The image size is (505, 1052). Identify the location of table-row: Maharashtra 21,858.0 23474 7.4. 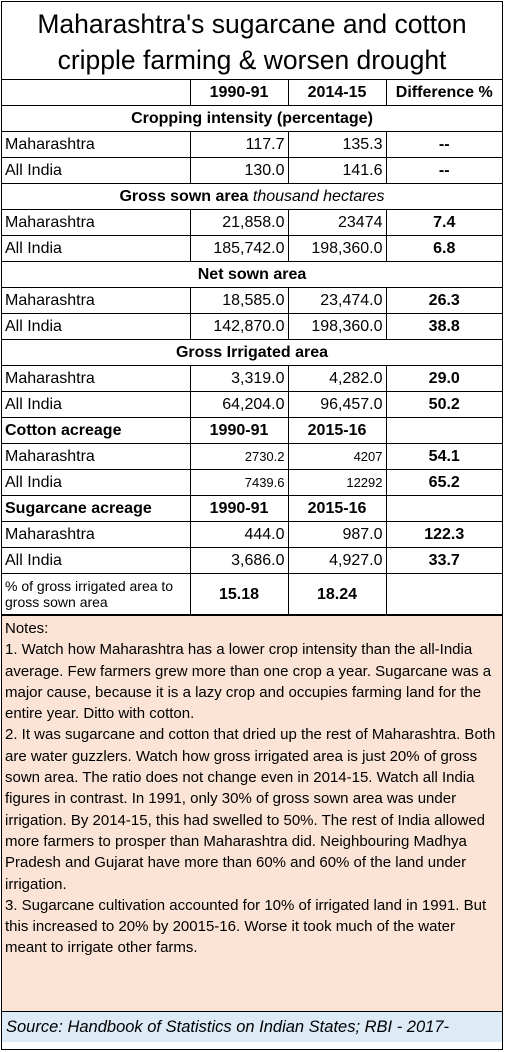
(252, 222).